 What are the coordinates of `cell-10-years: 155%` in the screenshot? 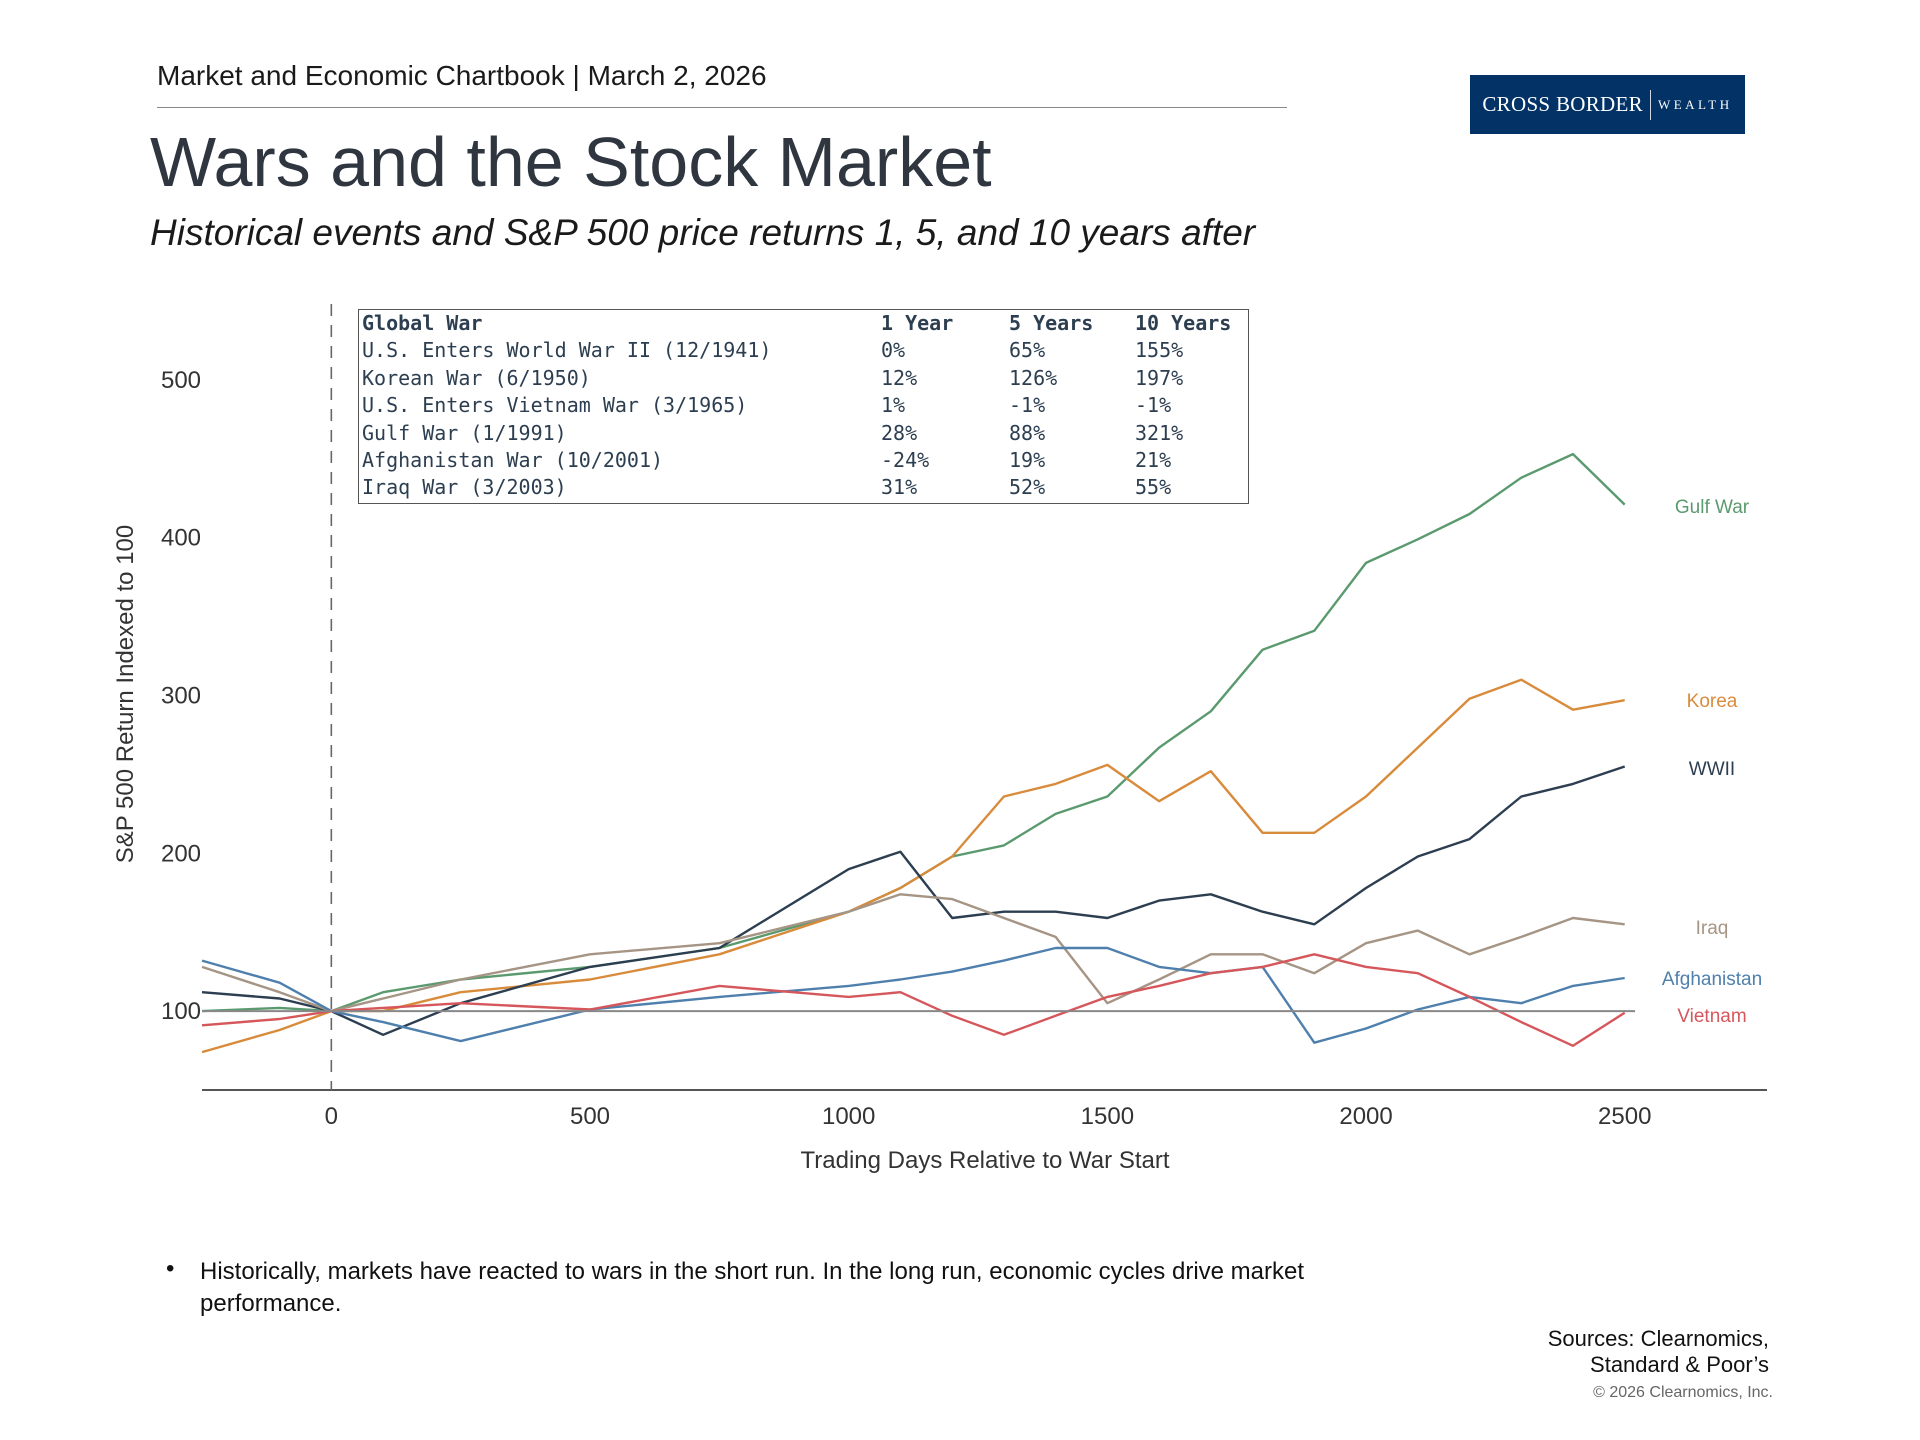 It's located at (1159, 350).